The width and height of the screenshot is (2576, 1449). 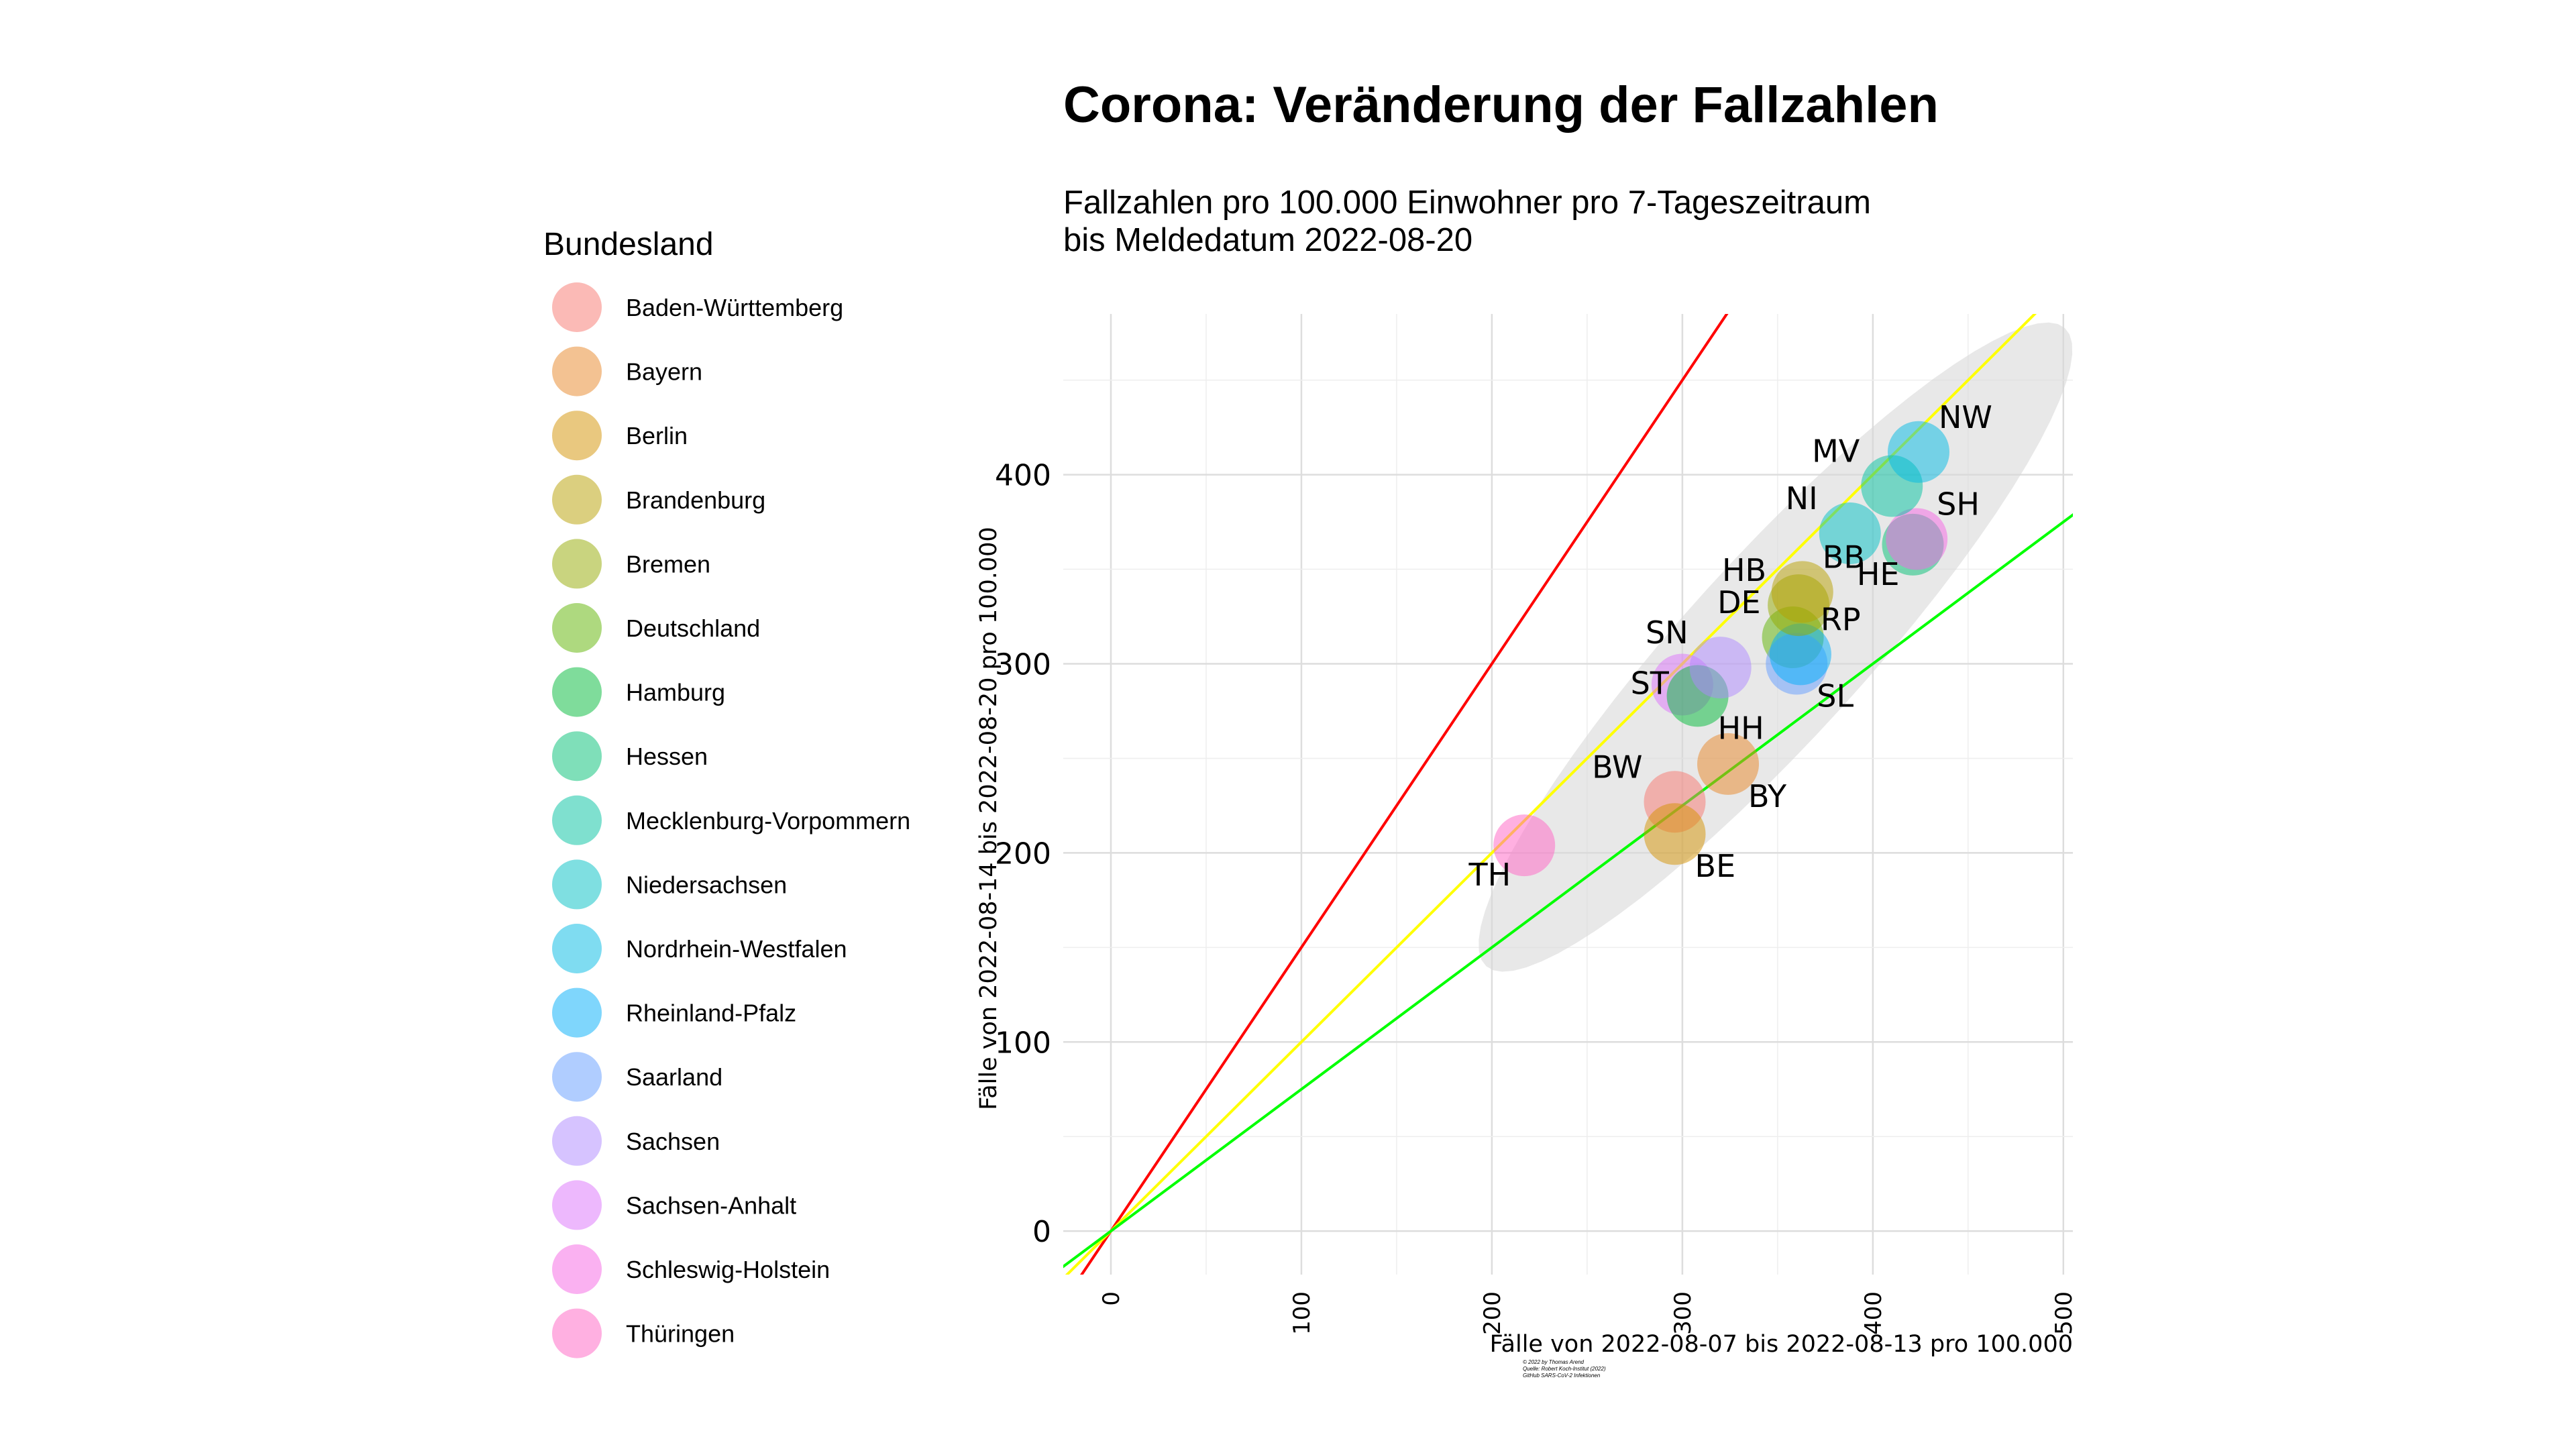 What do you see at coordinates (1835, 696) in the screenshot?
I see `data-label-sl: SL` at bounding box center [1835, 696].